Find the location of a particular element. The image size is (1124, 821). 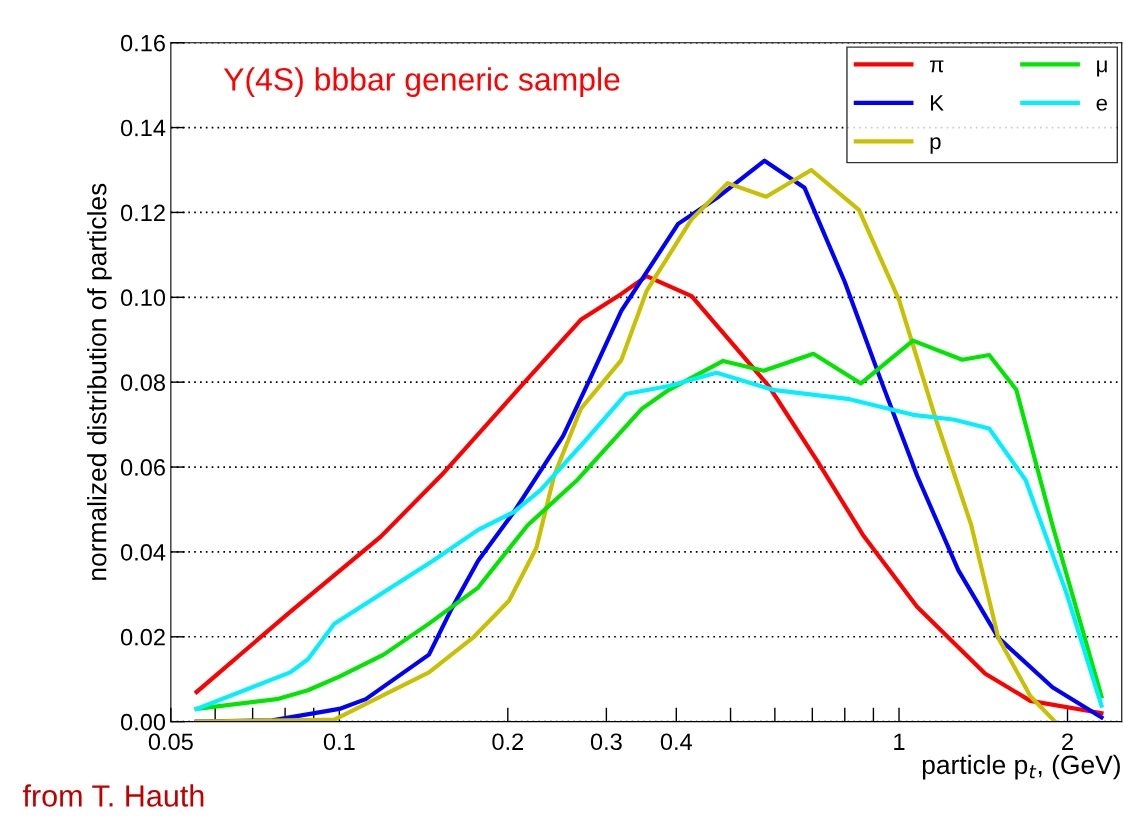

legend-label: μ is located at coordinates (1102, 68).